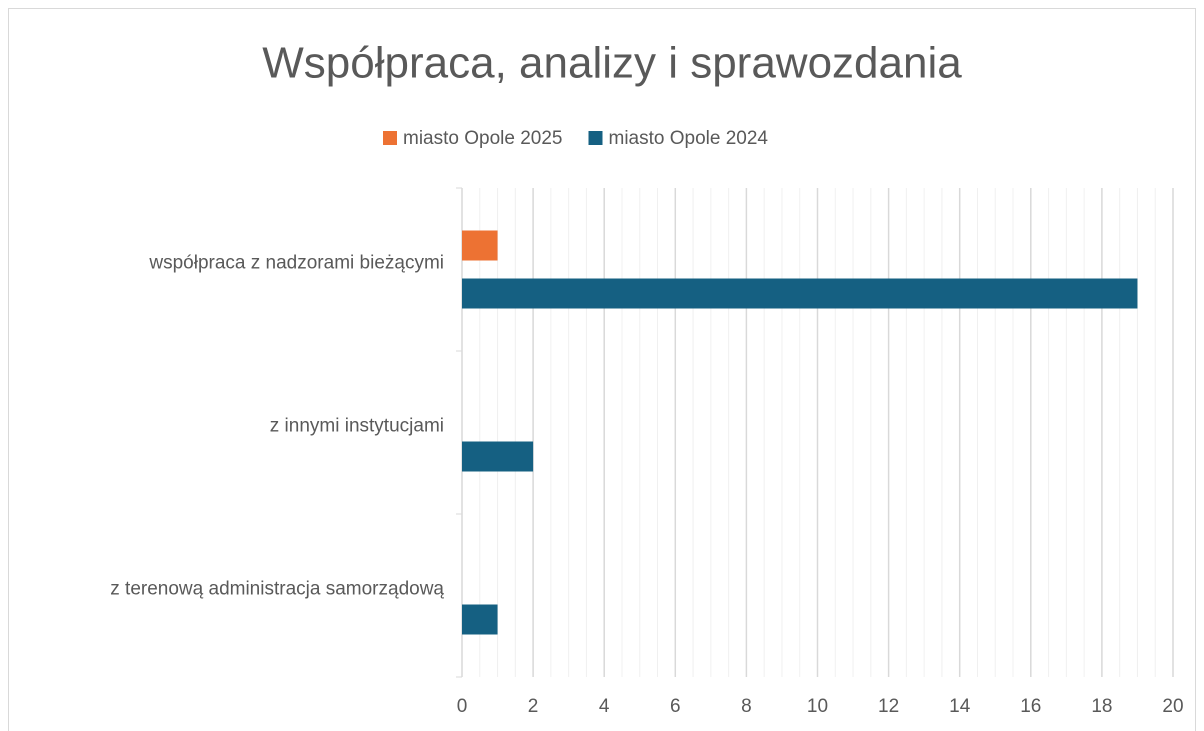 This screenshot has width=1204, height=731. What do you see at coordinates (675, 706) in the screenshot?
I see `x-tick-label: 6` at bounding box center [675, 706].